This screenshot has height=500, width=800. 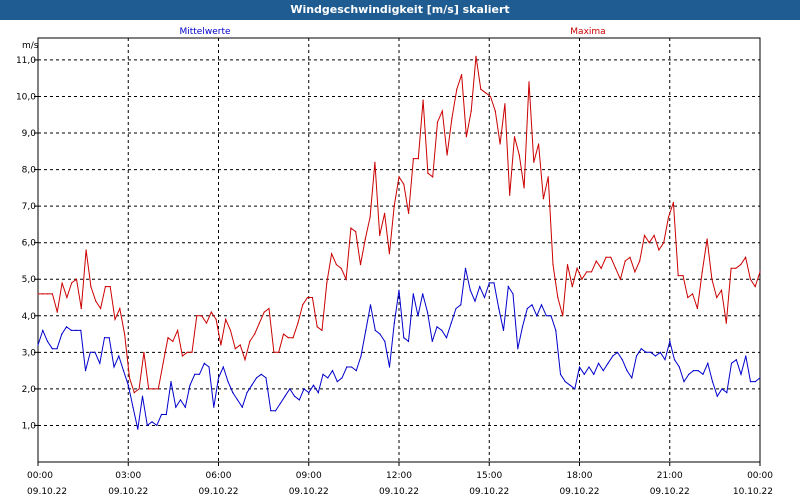 What do you see at coordinates (26, 61) in the screenshot?
I see `y-tick-label: 11,0` at bounding box center [26, 61].